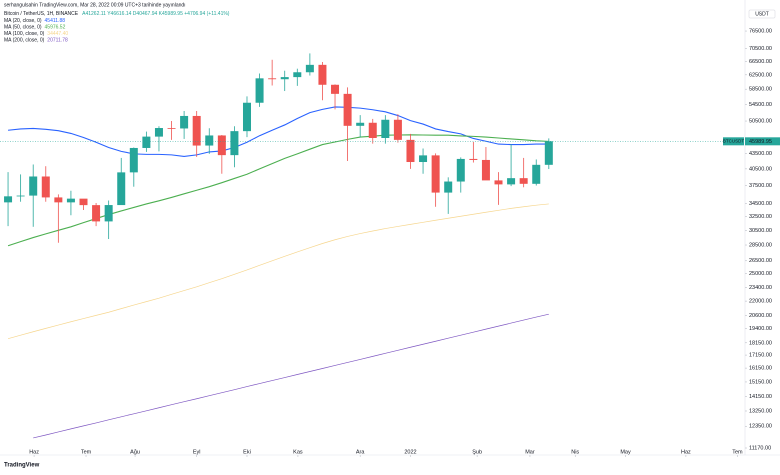 The width and height of the screenshot is (780, 475). Describe the element at coordinates (760, 343) in the screenshot. I see `y-tick-label: 18150.00` at that location.